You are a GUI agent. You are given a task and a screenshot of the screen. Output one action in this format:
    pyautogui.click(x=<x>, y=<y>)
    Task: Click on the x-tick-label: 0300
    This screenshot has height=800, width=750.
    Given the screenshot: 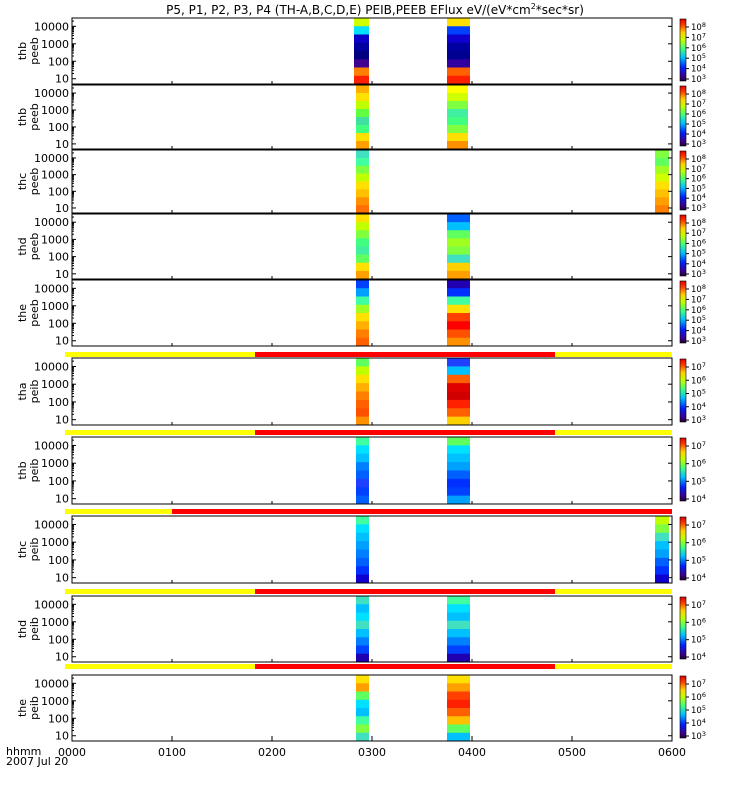 What is the action you would take?
    pyautogui.click(x=372, y=752)
    